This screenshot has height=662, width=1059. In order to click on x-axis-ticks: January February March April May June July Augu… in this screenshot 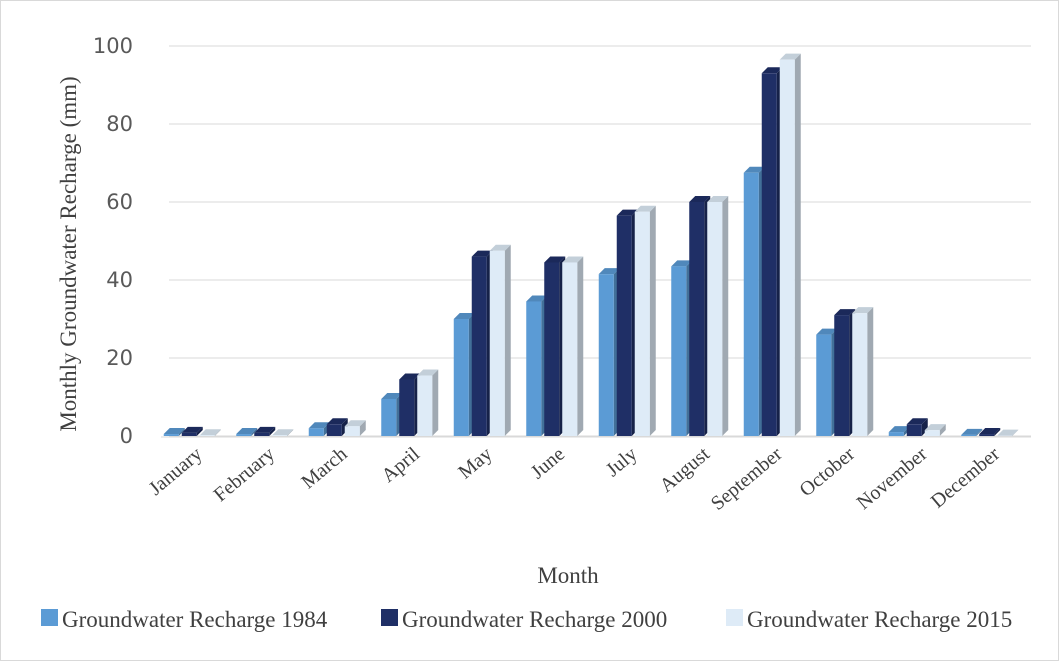, I will do `click(575, 479)`.